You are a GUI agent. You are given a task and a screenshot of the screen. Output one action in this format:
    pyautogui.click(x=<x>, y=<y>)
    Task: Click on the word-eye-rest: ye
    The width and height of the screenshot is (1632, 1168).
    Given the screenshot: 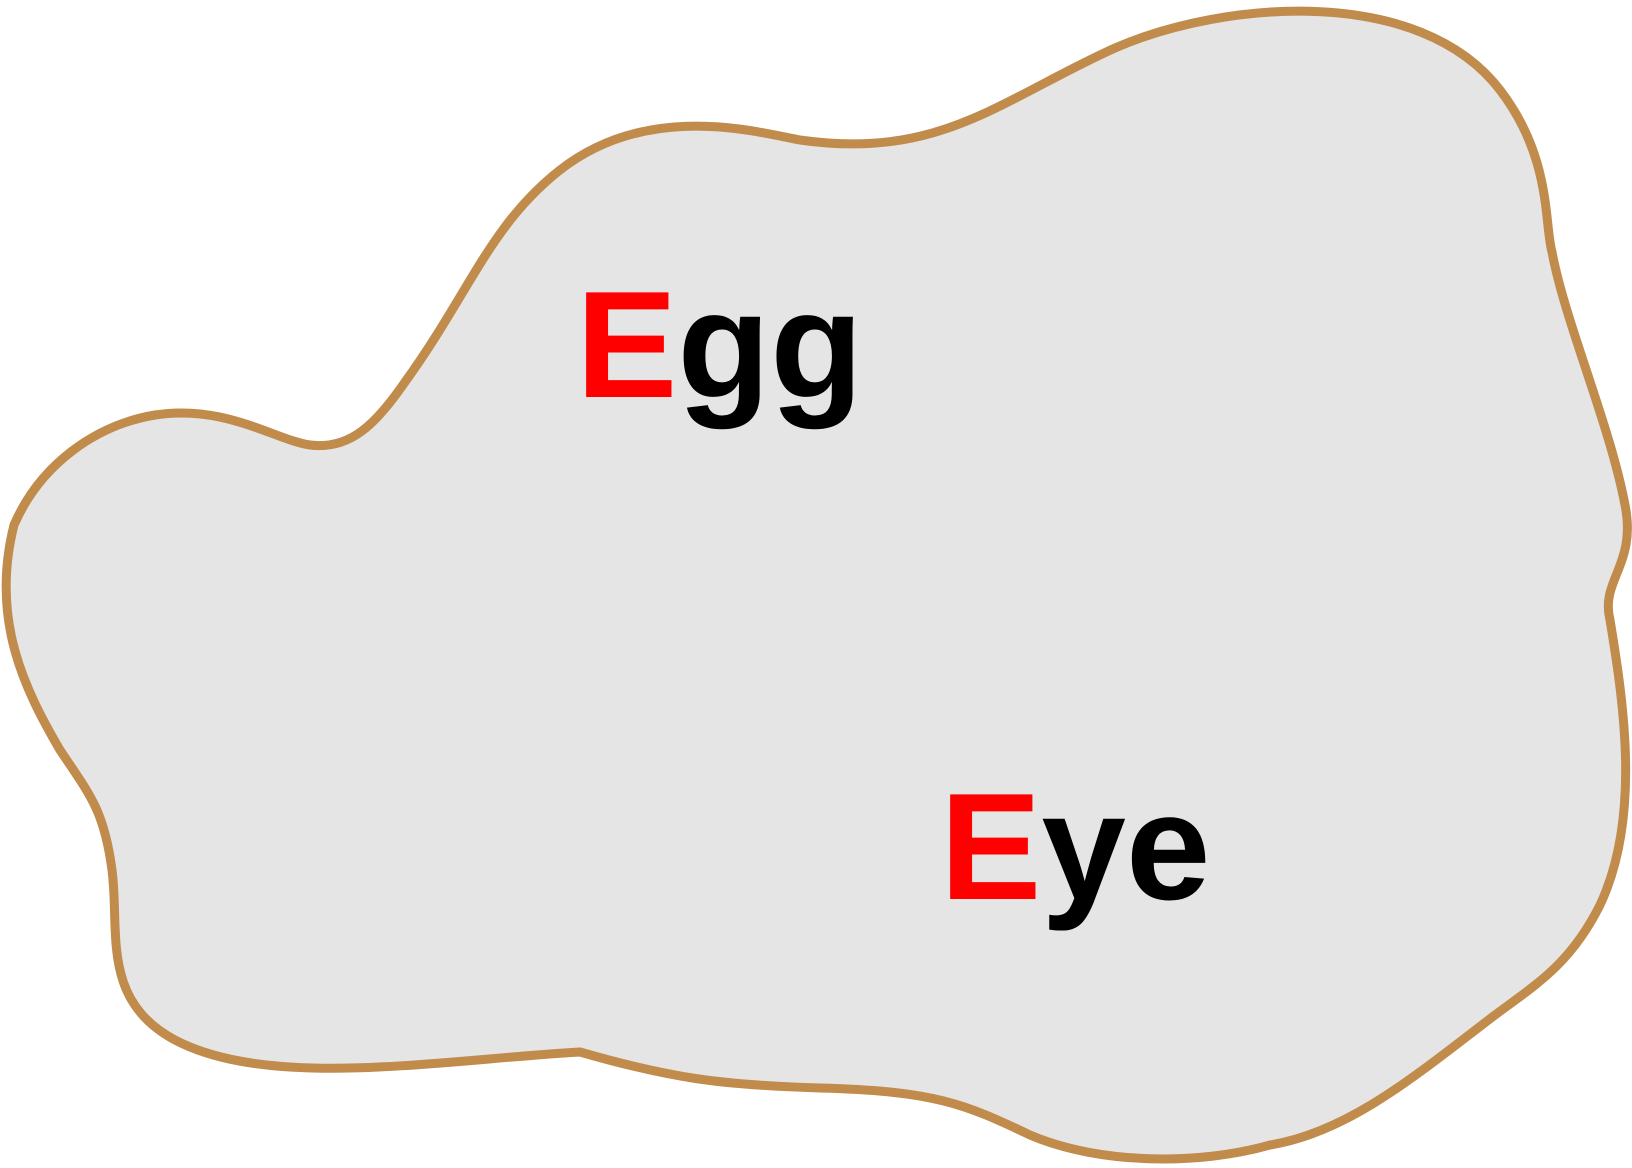 What is the action you would take?
    pyautogui.click(x=1125, y=847)
    